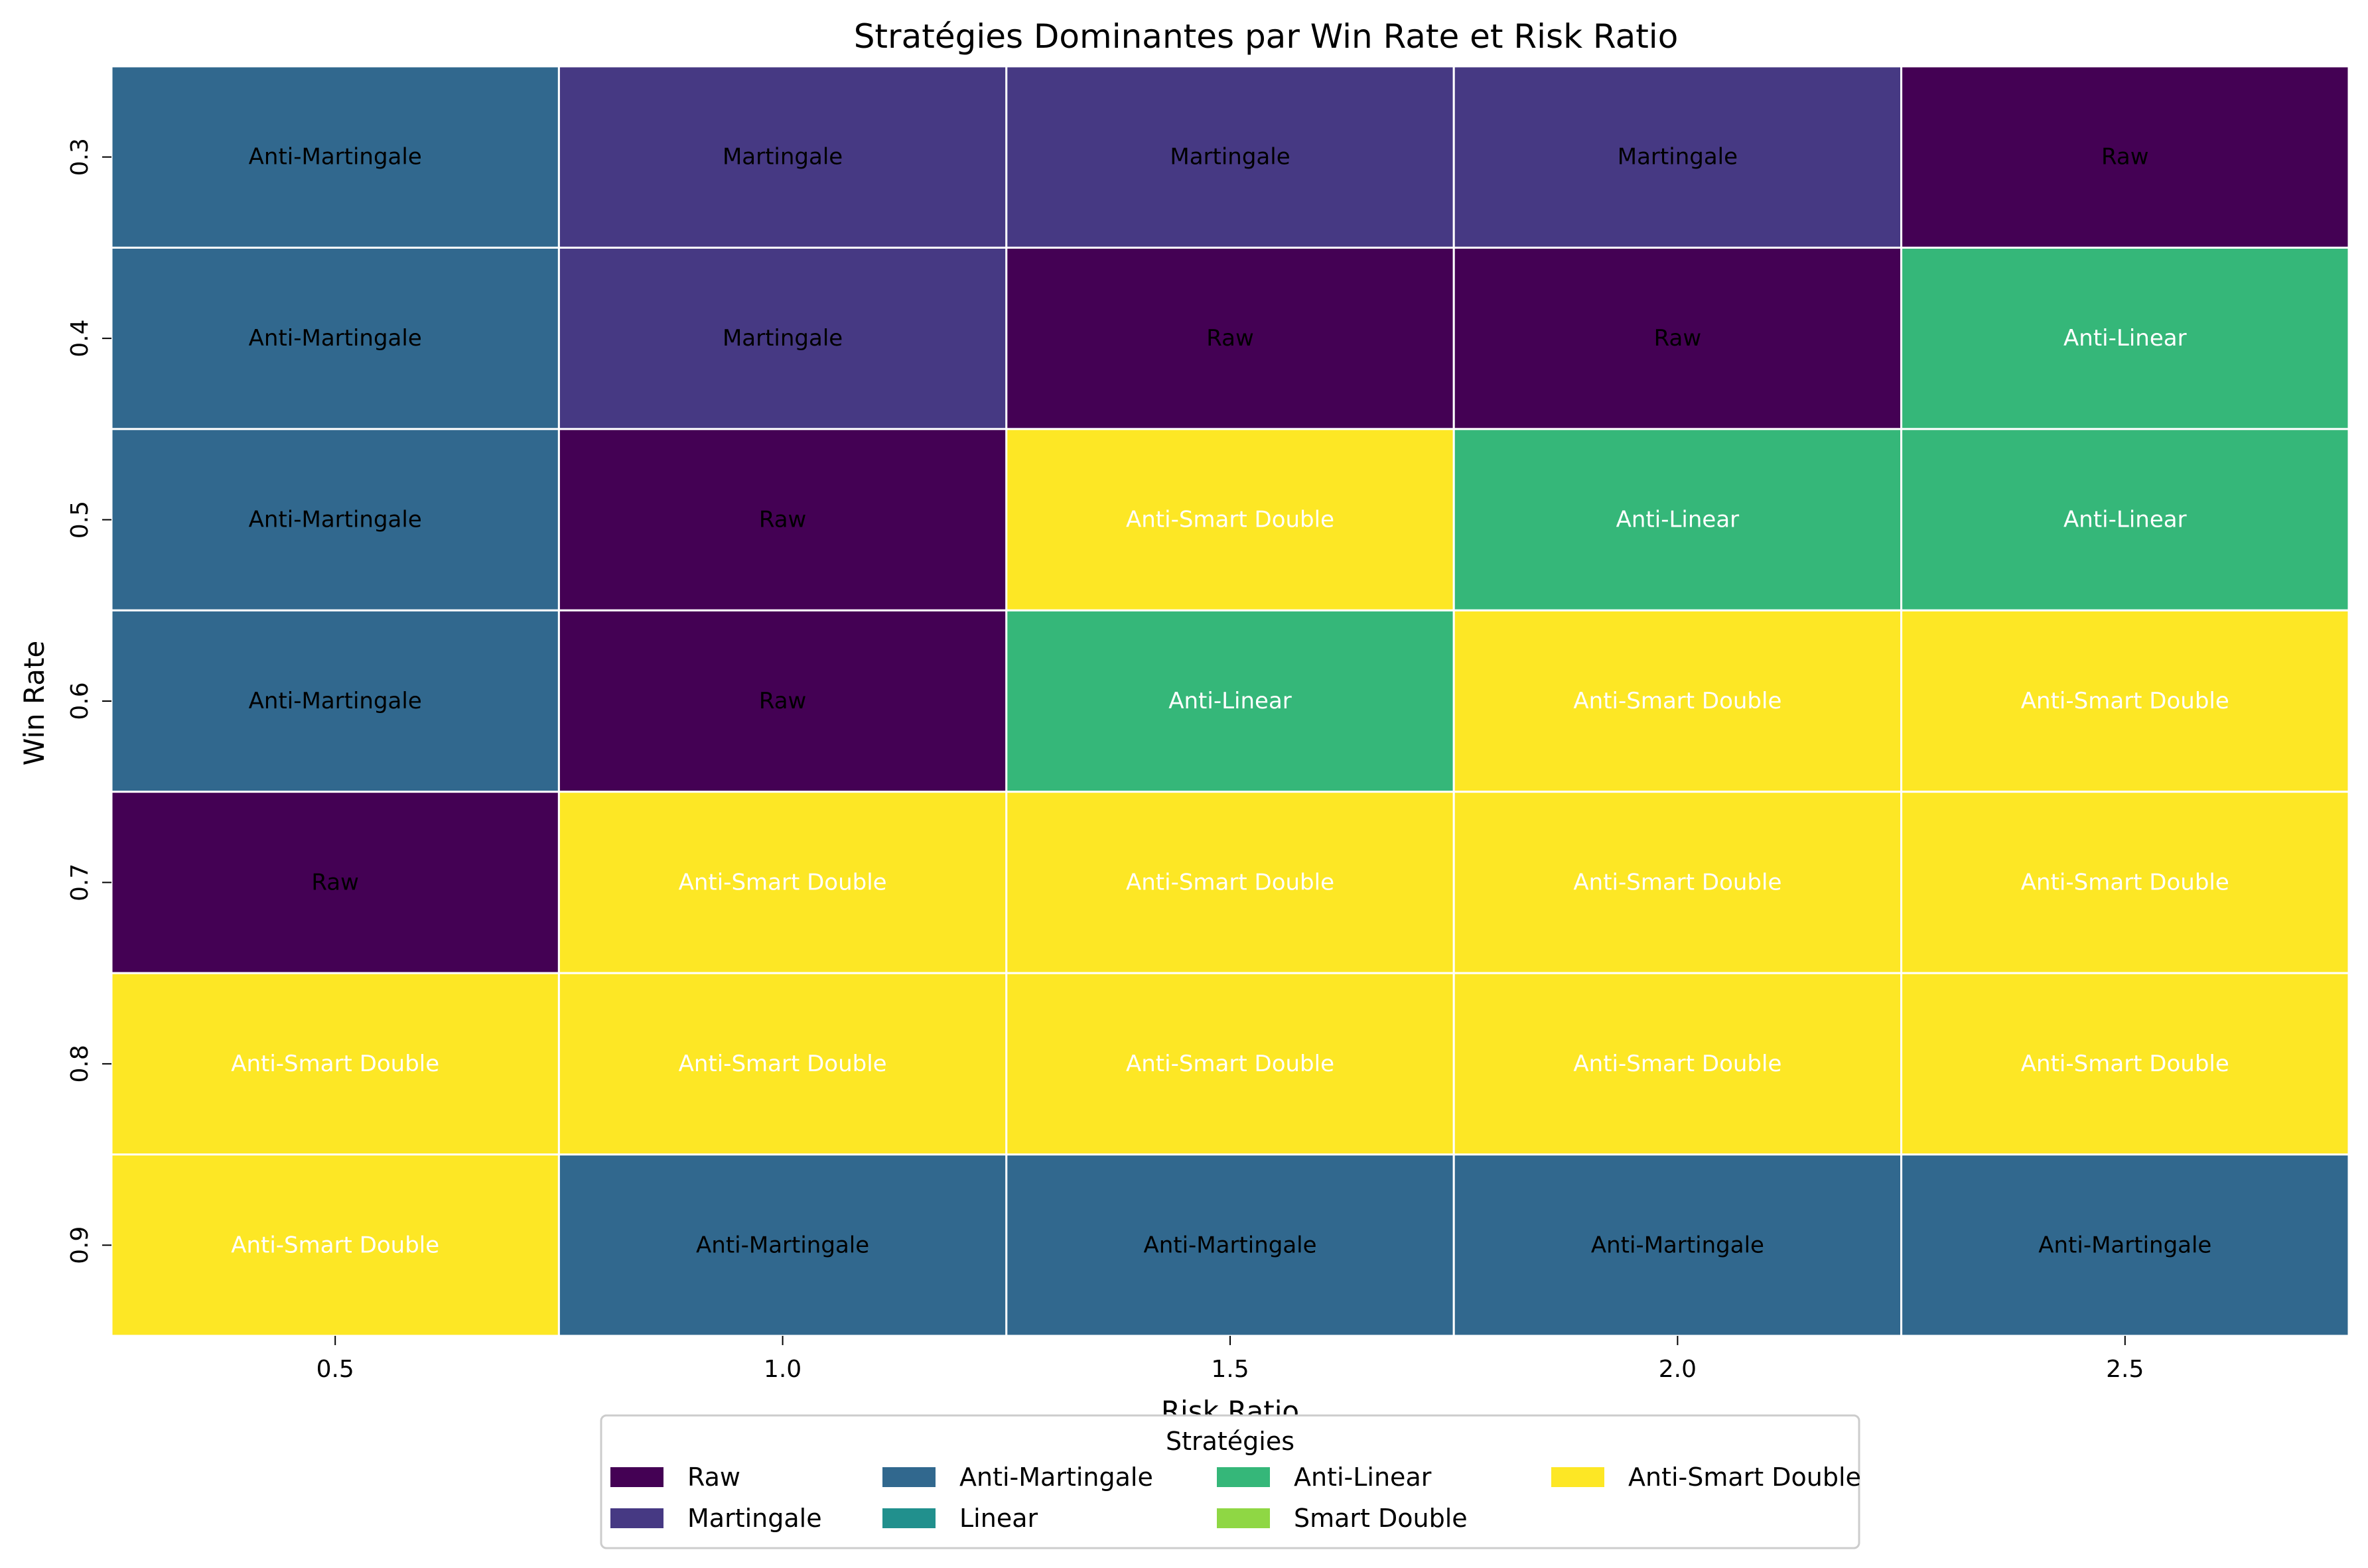  Describe the element at coordinates (335, 1369) in the screenshot. I see `x-tick-label: 0.5` at that location.